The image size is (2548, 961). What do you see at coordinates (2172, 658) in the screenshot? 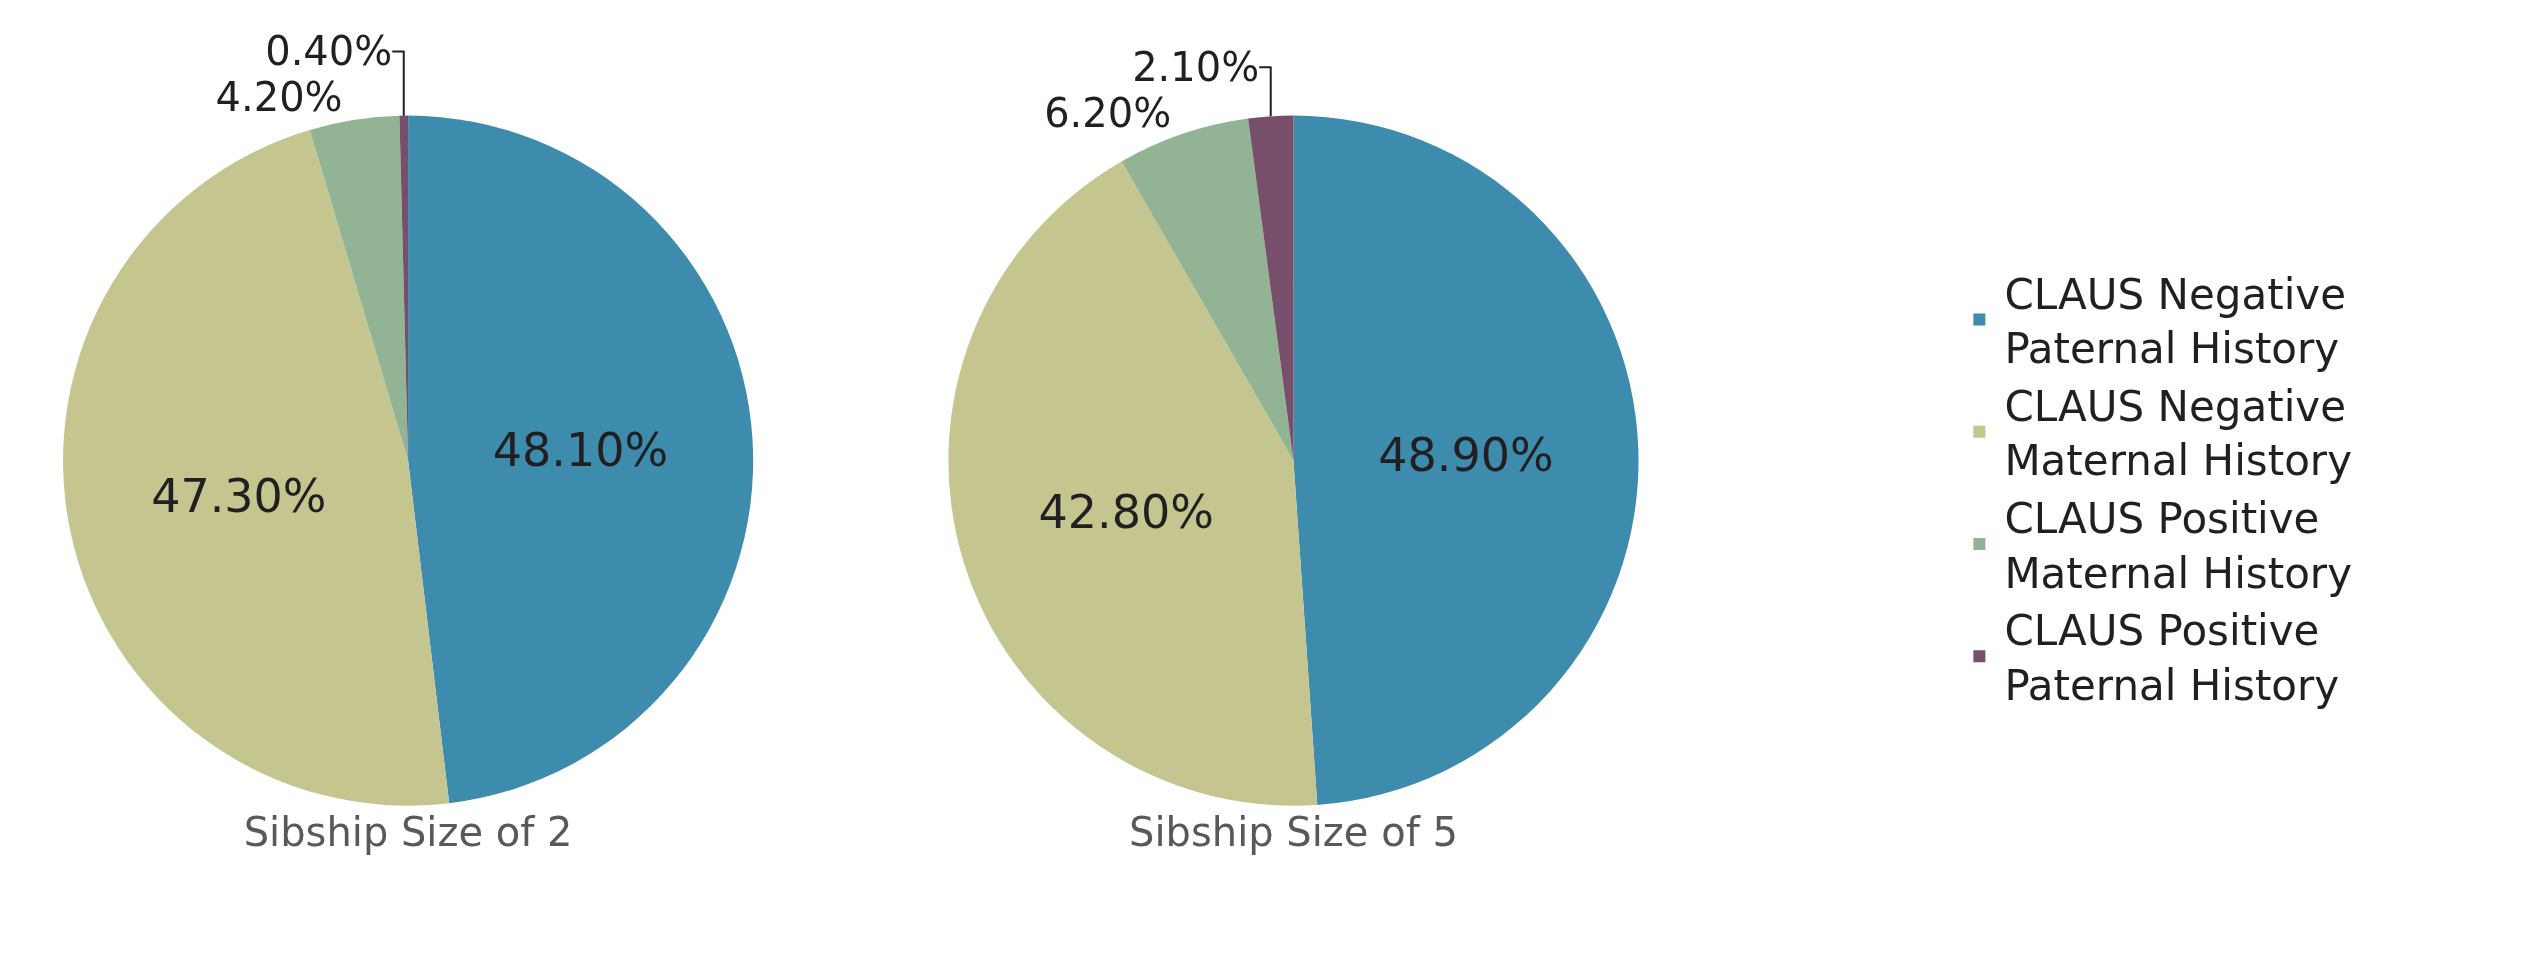
I see `legend-label: CLAUS Positive Paternal History` at bounding box center [2172, 658].